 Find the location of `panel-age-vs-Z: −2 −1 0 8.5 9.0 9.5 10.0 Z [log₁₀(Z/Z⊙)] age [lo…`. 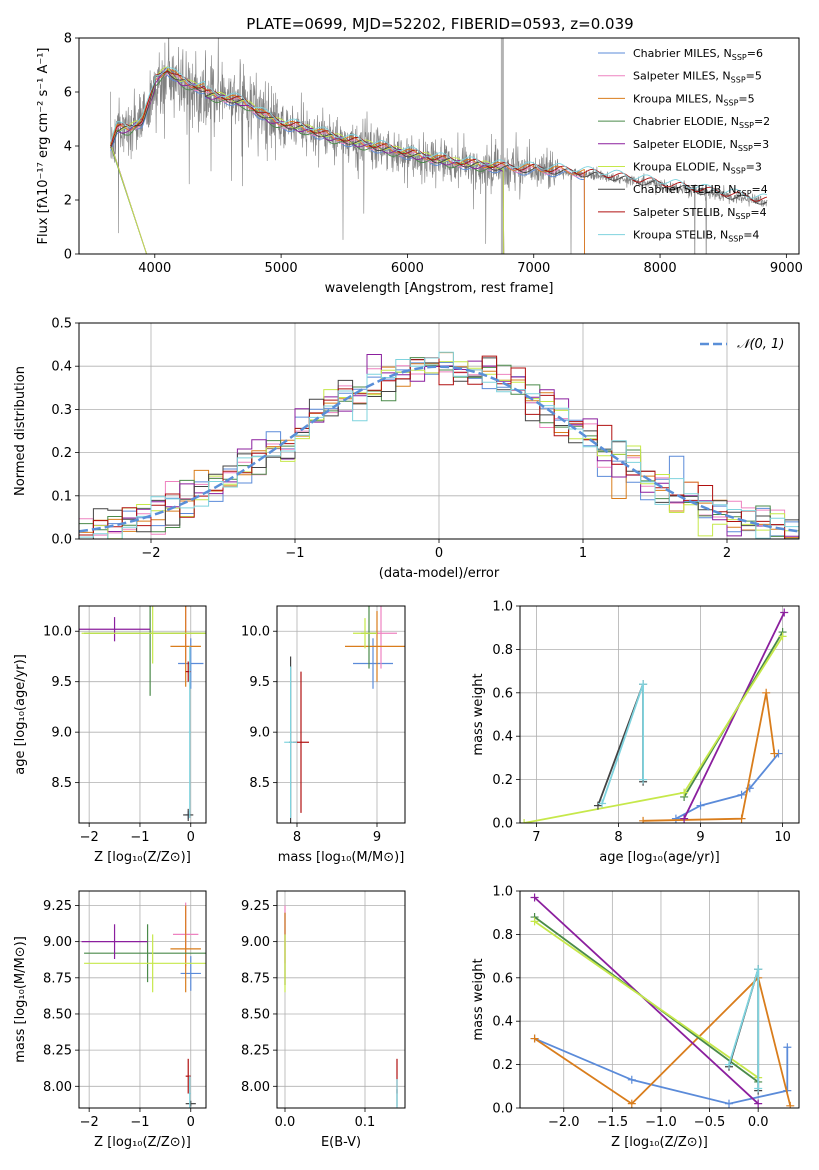

panel-age-vs-Z: −2 −1 0 8.5 9.0 9.5 10.0 Z [log₁₀(Z/Z⊙)] age [lo… is located at coordinates (110, 735).